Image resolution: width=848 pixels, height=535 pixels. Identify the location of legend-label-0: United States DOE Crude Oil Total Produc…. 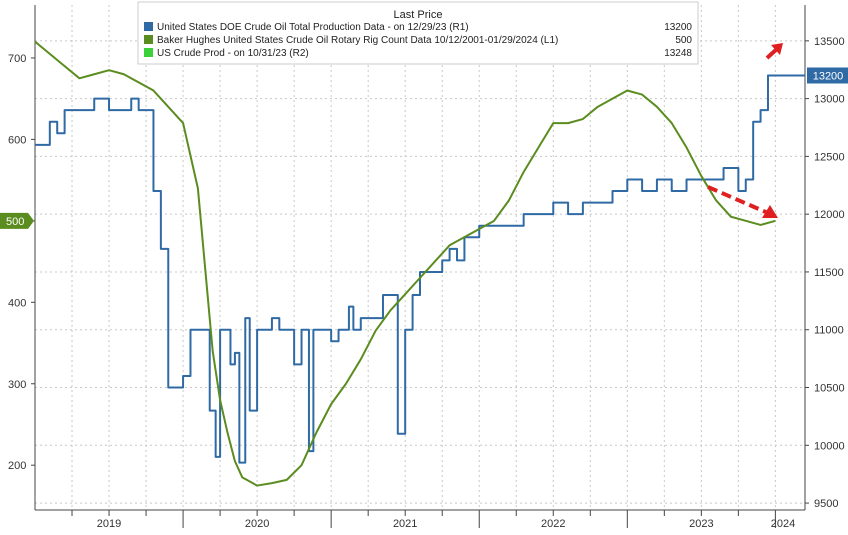
(313, 27).